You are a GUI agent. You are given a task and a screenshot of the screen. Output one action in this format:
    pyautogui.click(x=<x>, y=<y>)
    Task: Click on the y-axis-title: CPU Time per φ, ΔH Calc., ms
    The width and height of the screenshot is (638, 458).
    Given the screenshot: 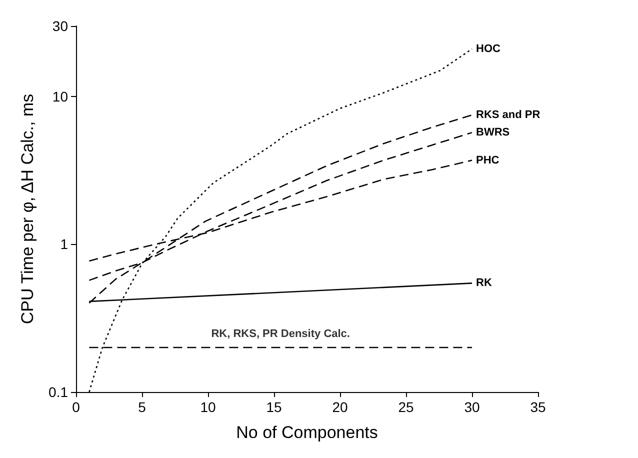 What is the action you would take?
    pyautogui.click(x=27, y=209)
    